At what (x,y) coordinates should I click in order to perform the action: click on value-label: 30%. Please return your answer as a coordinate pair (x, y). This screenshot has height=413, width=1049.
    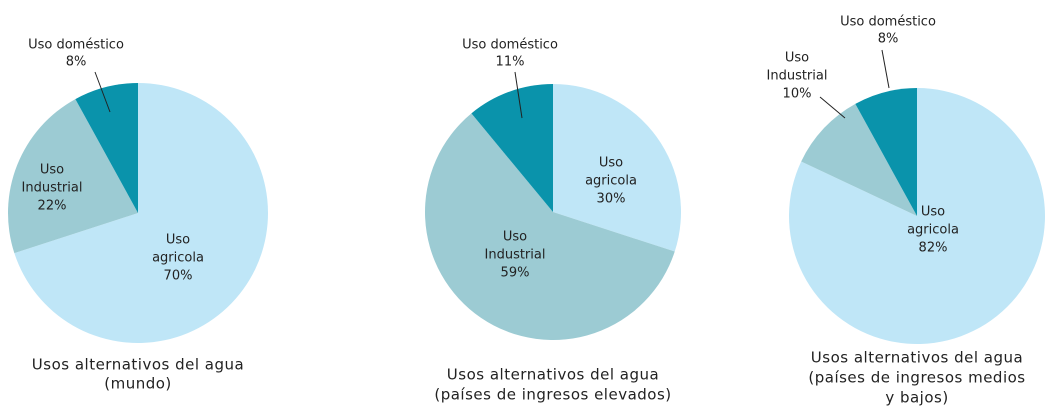
    Looking at the image, I should click on (611, 199).